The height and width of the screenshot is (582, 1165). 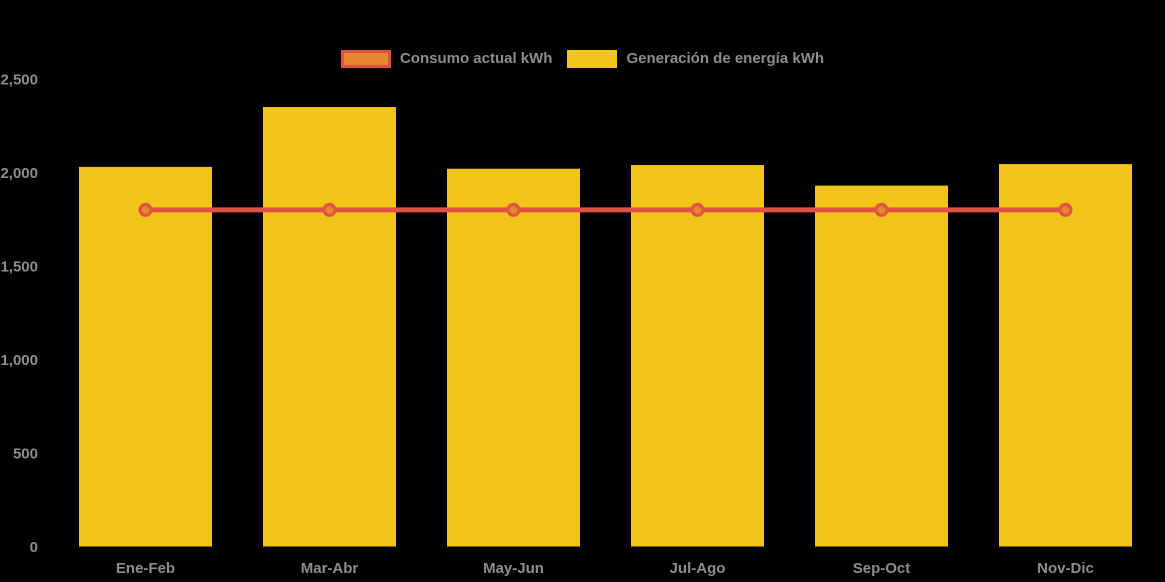 What do you see at coordinates (19, 173) in the screenshot?
I see `y-axis-tick-label: 2,000` at bounding box center [19, 173].